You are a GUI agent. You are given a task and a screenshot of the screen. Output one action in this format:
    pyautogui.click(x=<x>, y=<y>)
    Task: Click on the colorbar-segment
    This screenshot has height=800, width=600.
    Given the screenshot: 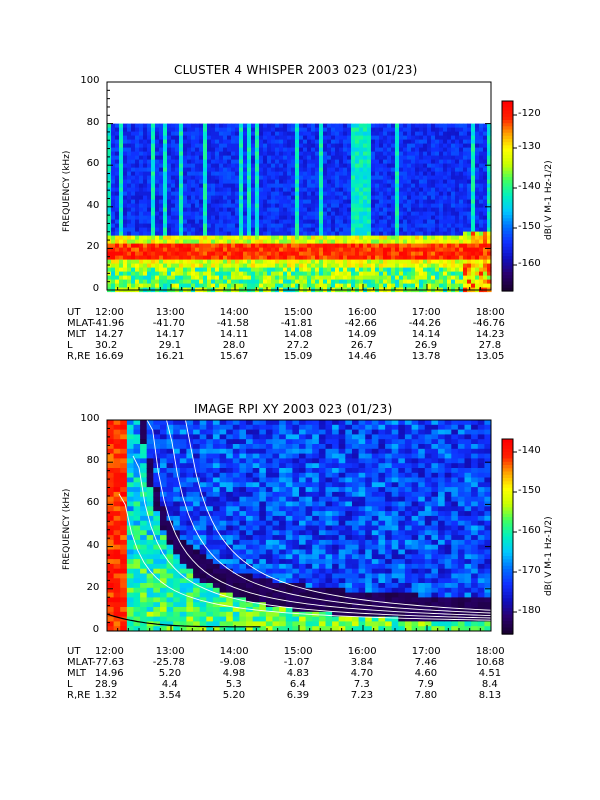 What is the action you would take?
    pyautogui.click(x=507, y=248)
    